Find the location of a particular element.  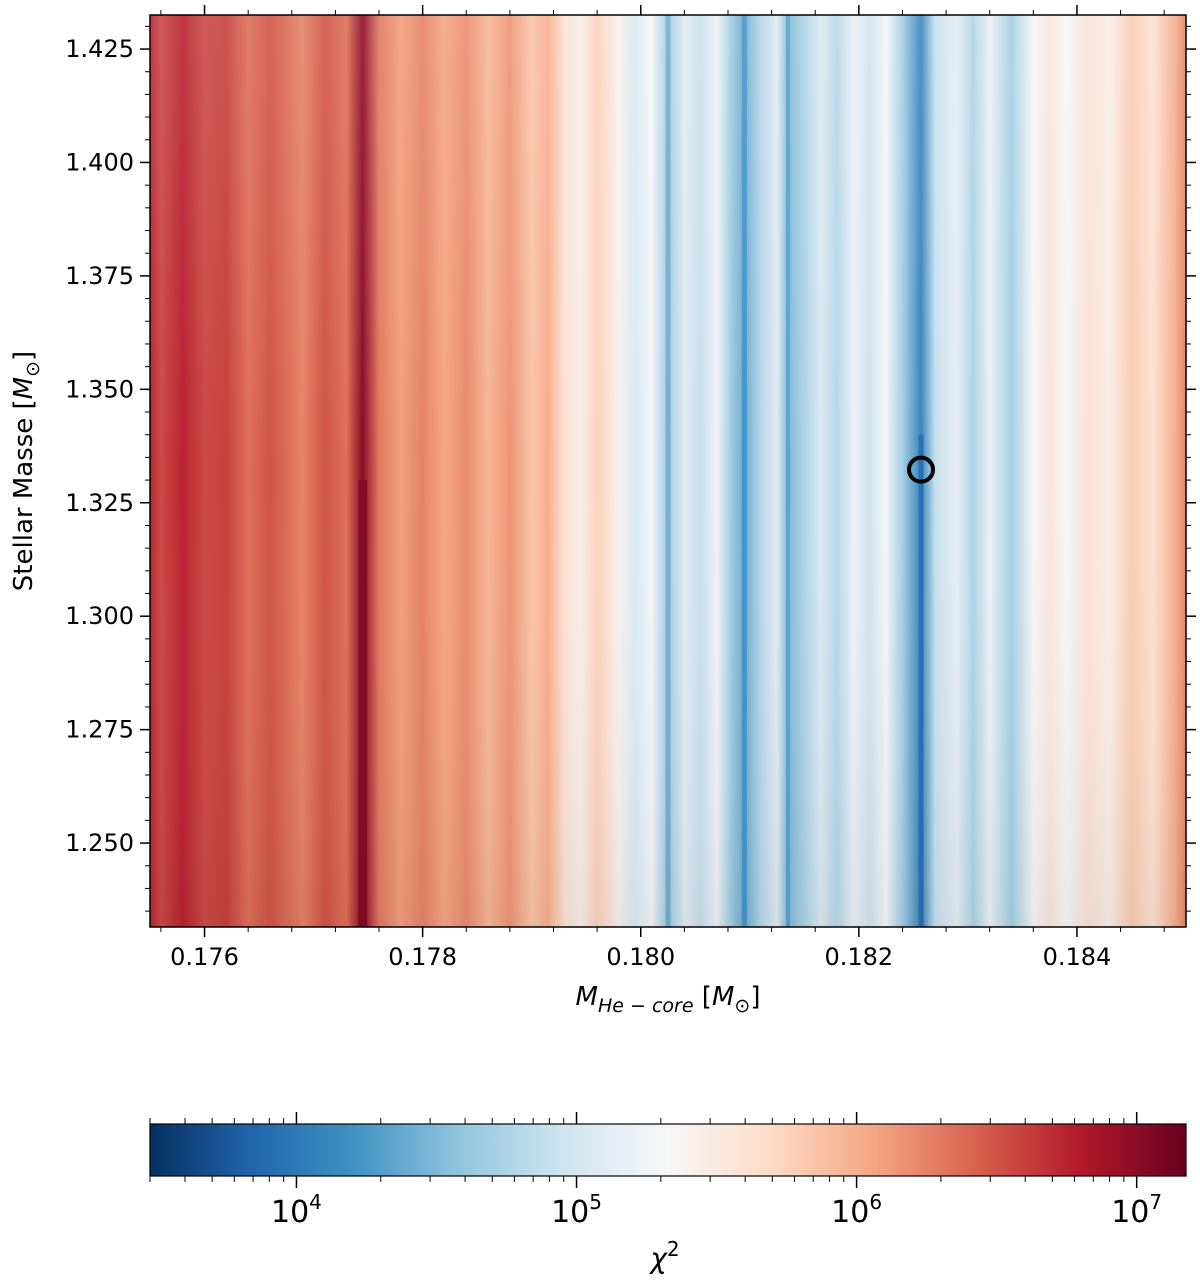

x-tick-label: 0.182 is located at coordinates (858, 957).